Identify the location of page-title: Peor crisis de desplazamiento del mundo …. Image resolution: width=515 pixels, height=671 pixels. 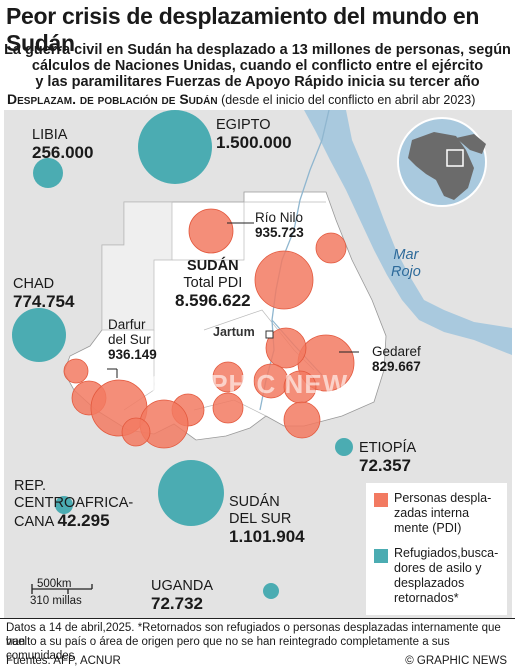
(243, 29).